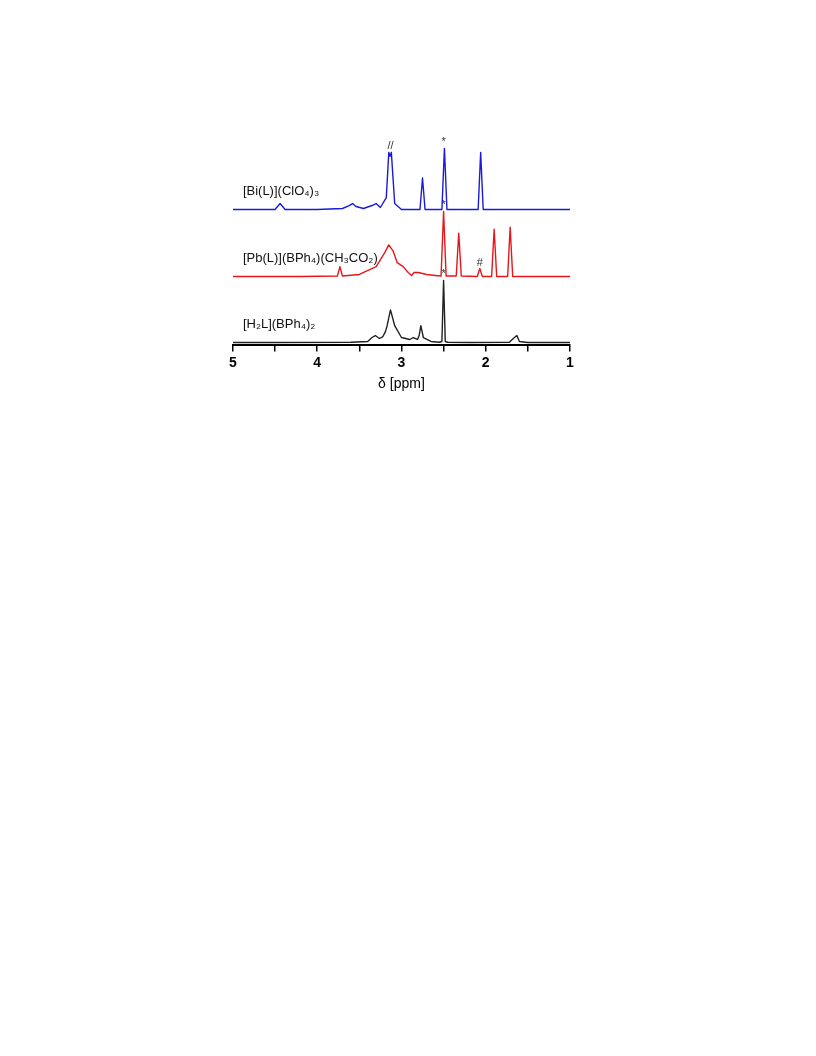 This screenshot has width=816, height=1056. What do you see at coordinates (317, 361) in the screenshot?
I see `x-tick-label: 4` at bounding box center [317, 361].